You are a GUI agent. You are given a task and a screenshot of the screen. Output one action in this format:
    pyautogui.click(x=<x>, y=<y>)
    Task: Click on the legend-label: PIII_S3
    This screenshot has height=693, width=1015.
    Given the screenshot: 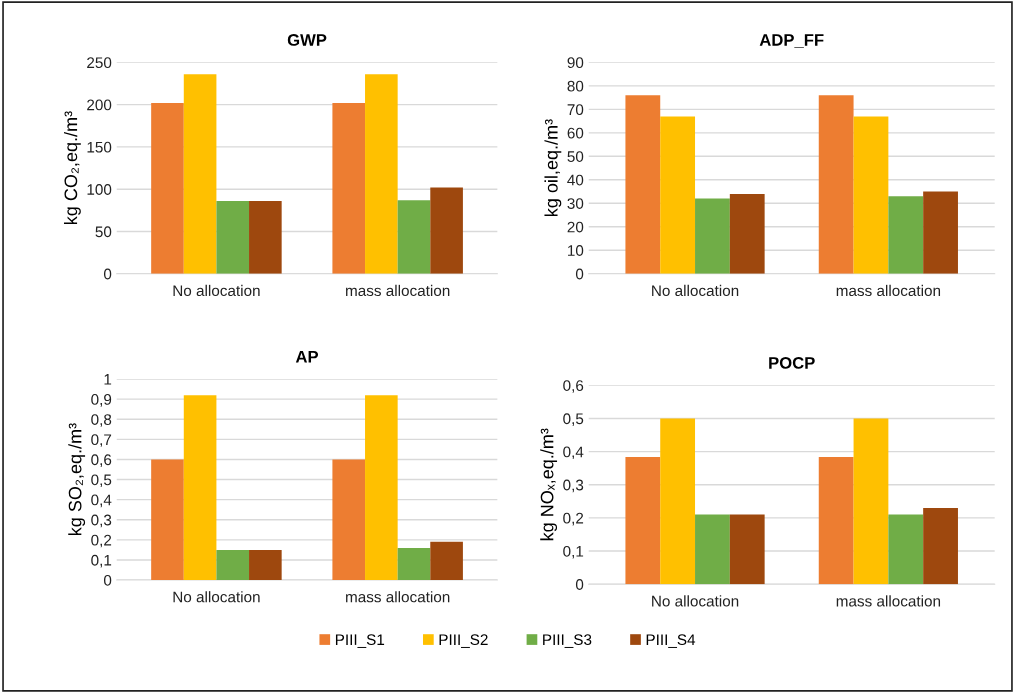 What is the action you would take?
    pyautogui.click(x=567, y=641)
    